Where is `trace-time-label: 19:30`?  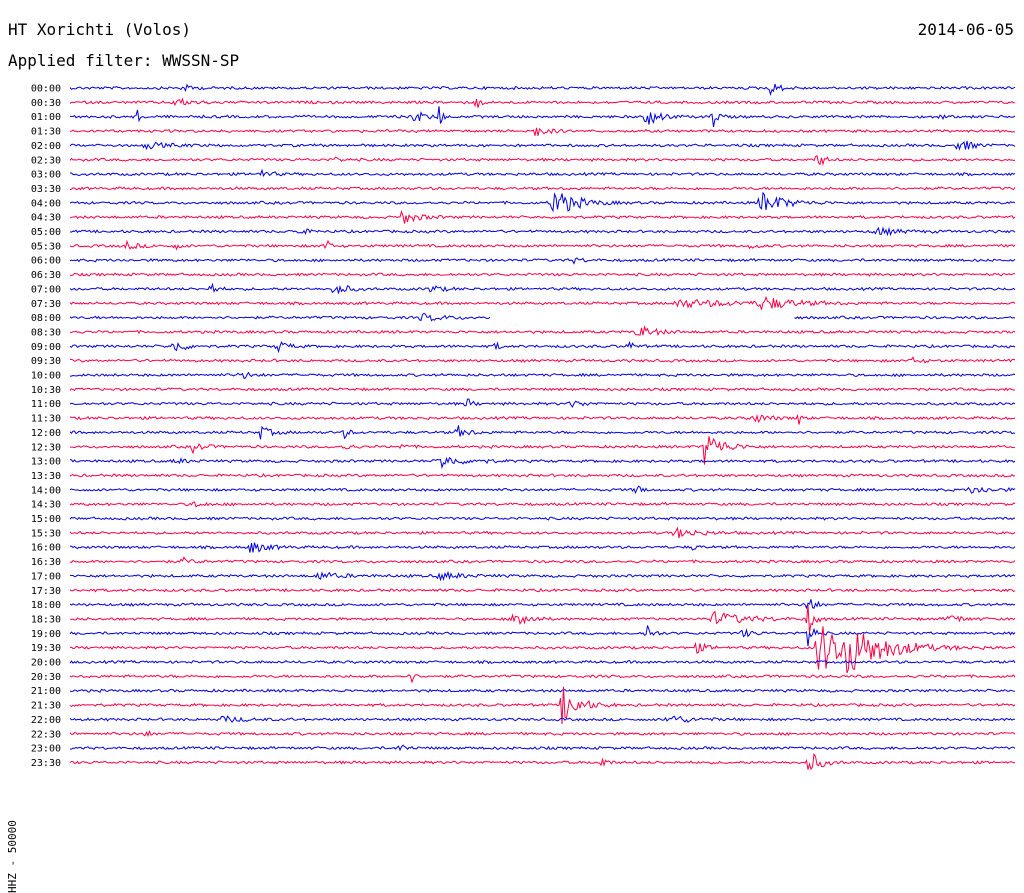
trace-time-label: 19:30 is located at coordinates (46, 648).